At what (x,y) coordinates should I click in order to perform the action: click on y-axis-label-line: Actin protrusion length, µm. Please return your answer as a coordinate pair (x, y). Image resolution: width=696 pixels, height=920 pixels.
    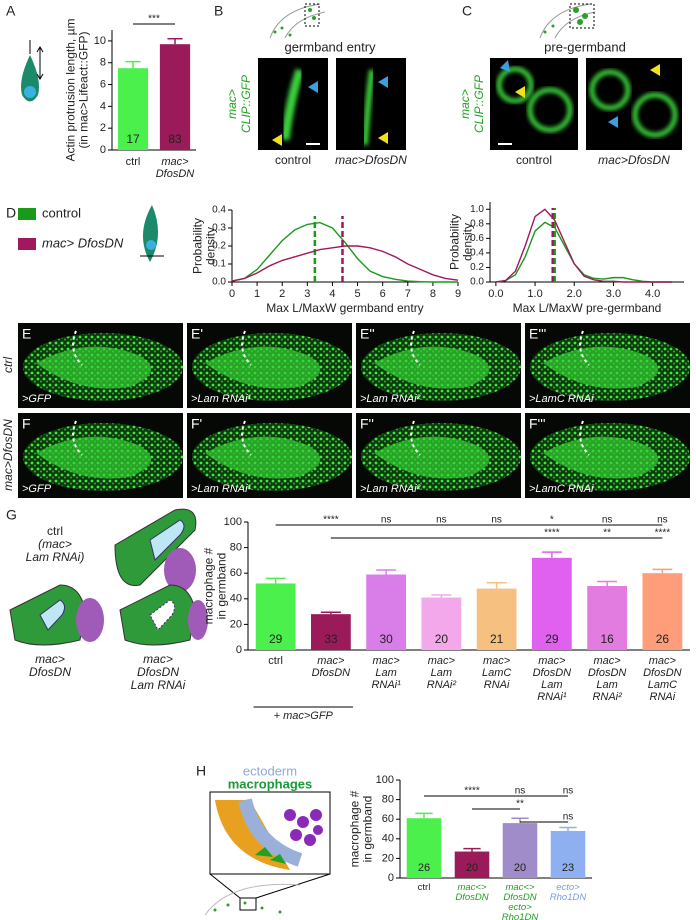
    Looking at the image, I should click on (71, 90).